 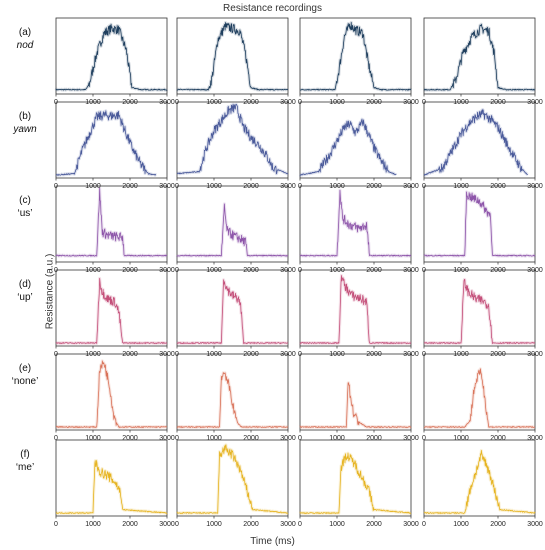 What do you see at coordinates (25, 32) in the screenshot?
I see `row-letter: (a)` at bounding box center [25, 32].